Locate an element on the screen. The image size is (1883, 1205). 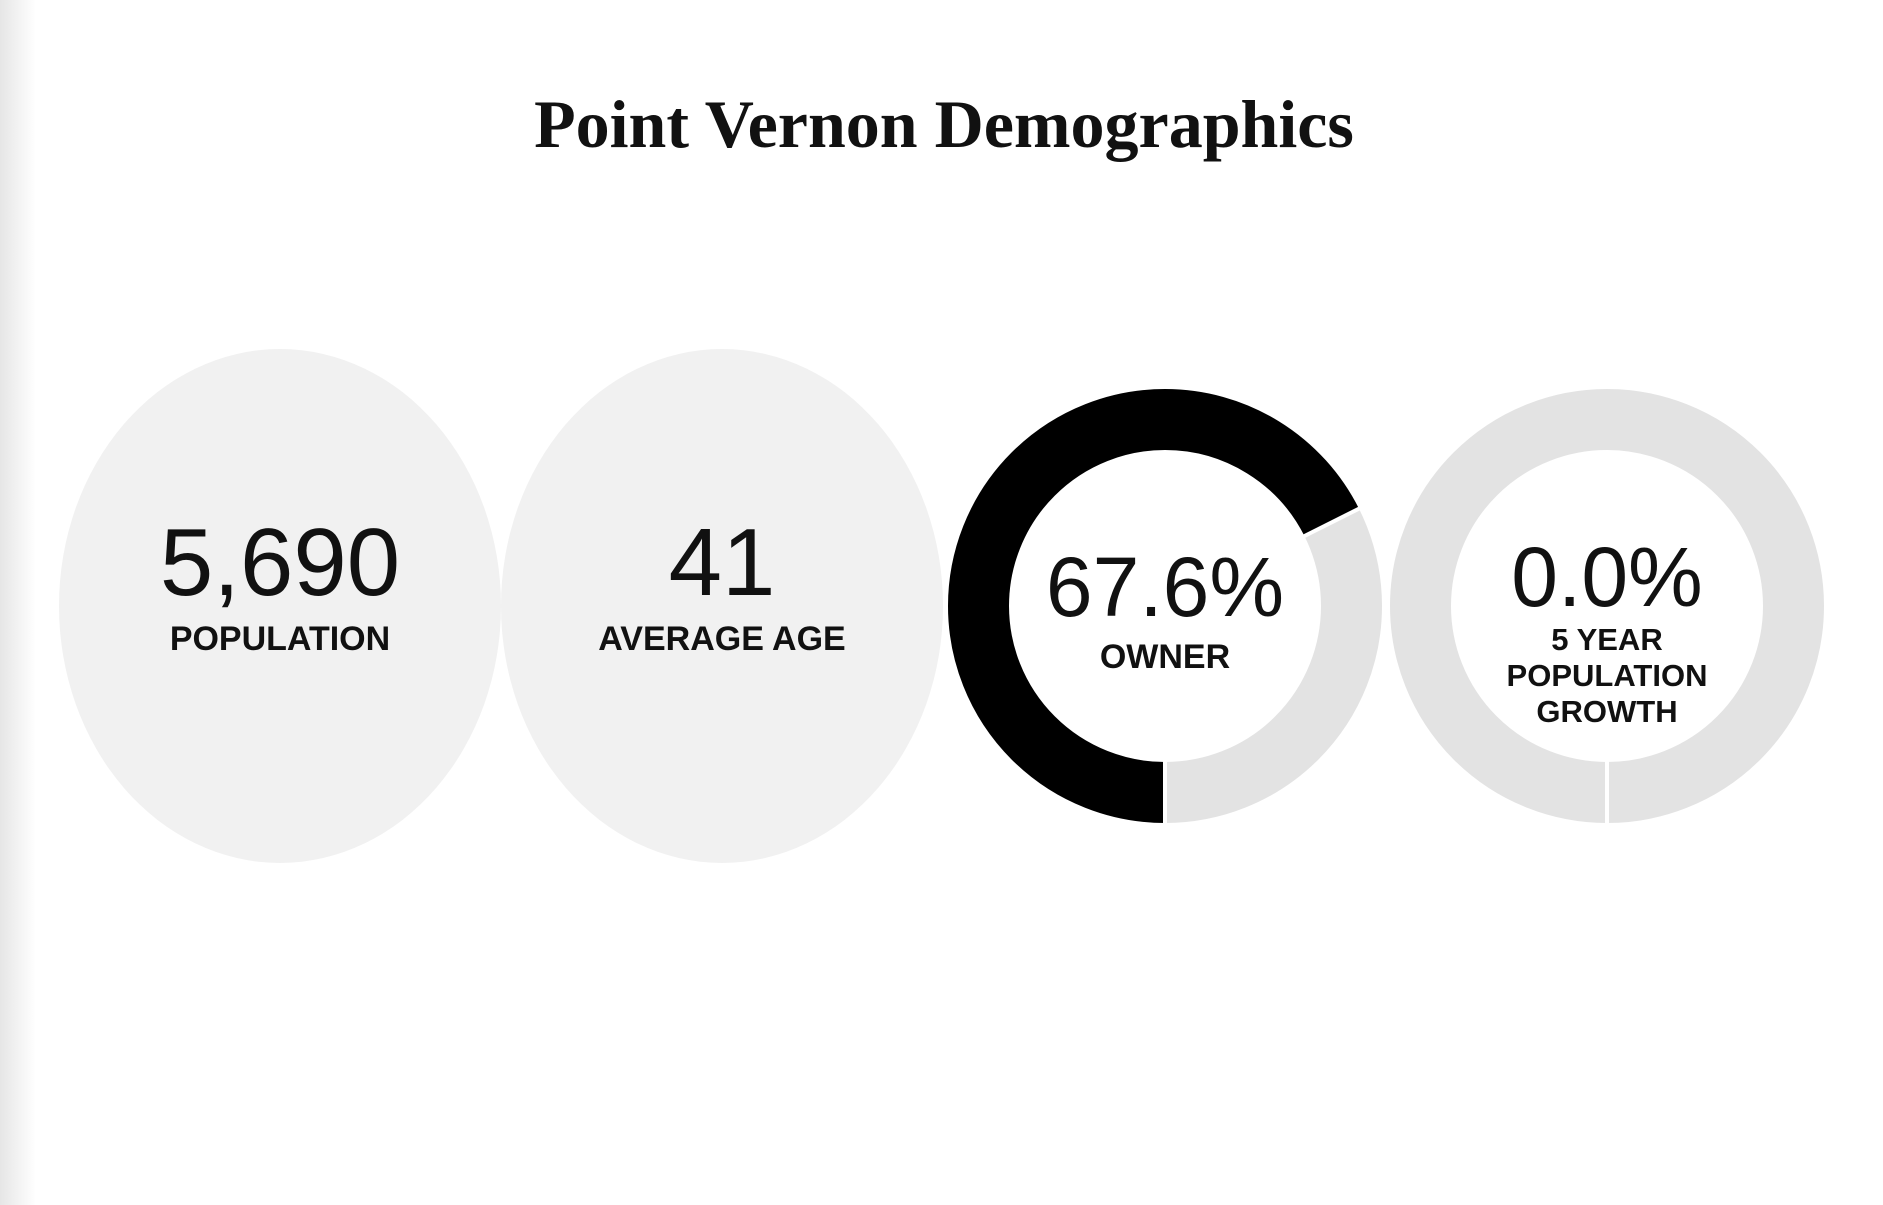
stat-value: 41 is located at coordinates (722, 562).